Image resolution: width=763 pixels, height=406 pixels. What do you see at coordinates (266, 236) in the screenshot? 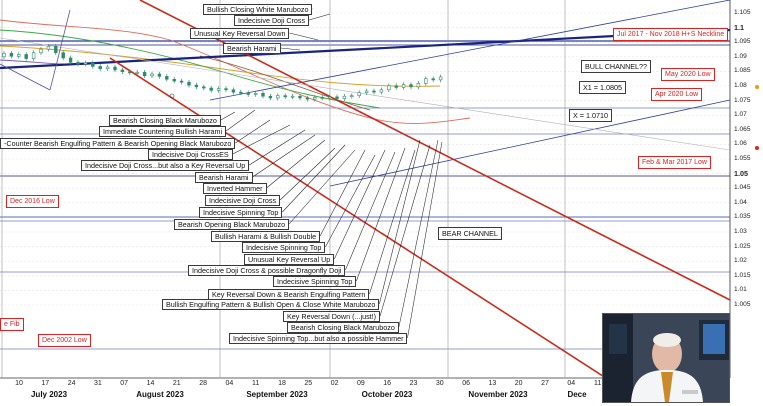
I see `pattern-label: Bullish Harami & Bullish Double` at bounding box center [266, 236].